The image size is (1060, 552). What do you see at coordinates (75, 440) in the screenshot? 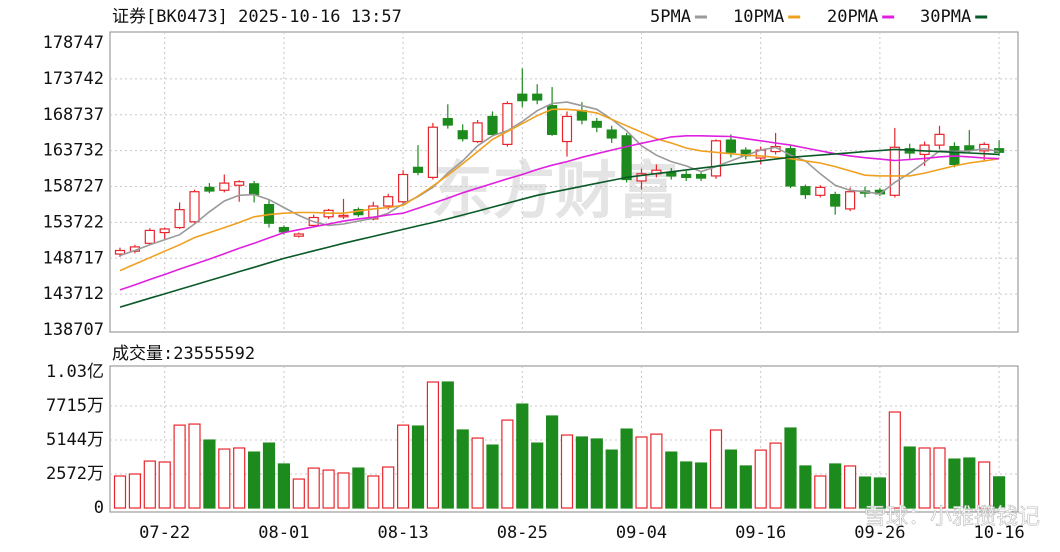
I see `volume-tick-label: 5144万` at bounding box center [75, 440].